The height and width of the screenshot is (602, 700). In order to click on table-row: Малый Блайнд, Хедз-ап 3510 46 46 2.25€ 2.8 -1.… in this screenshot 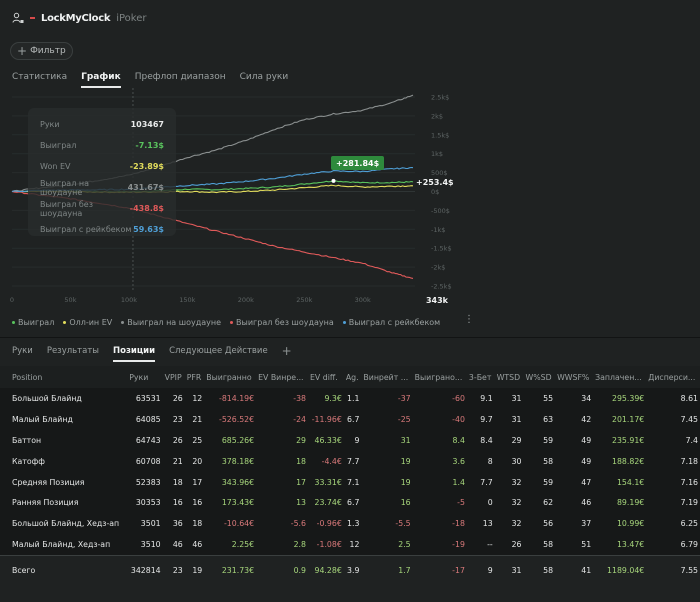, I will do `click(350, 545)`.